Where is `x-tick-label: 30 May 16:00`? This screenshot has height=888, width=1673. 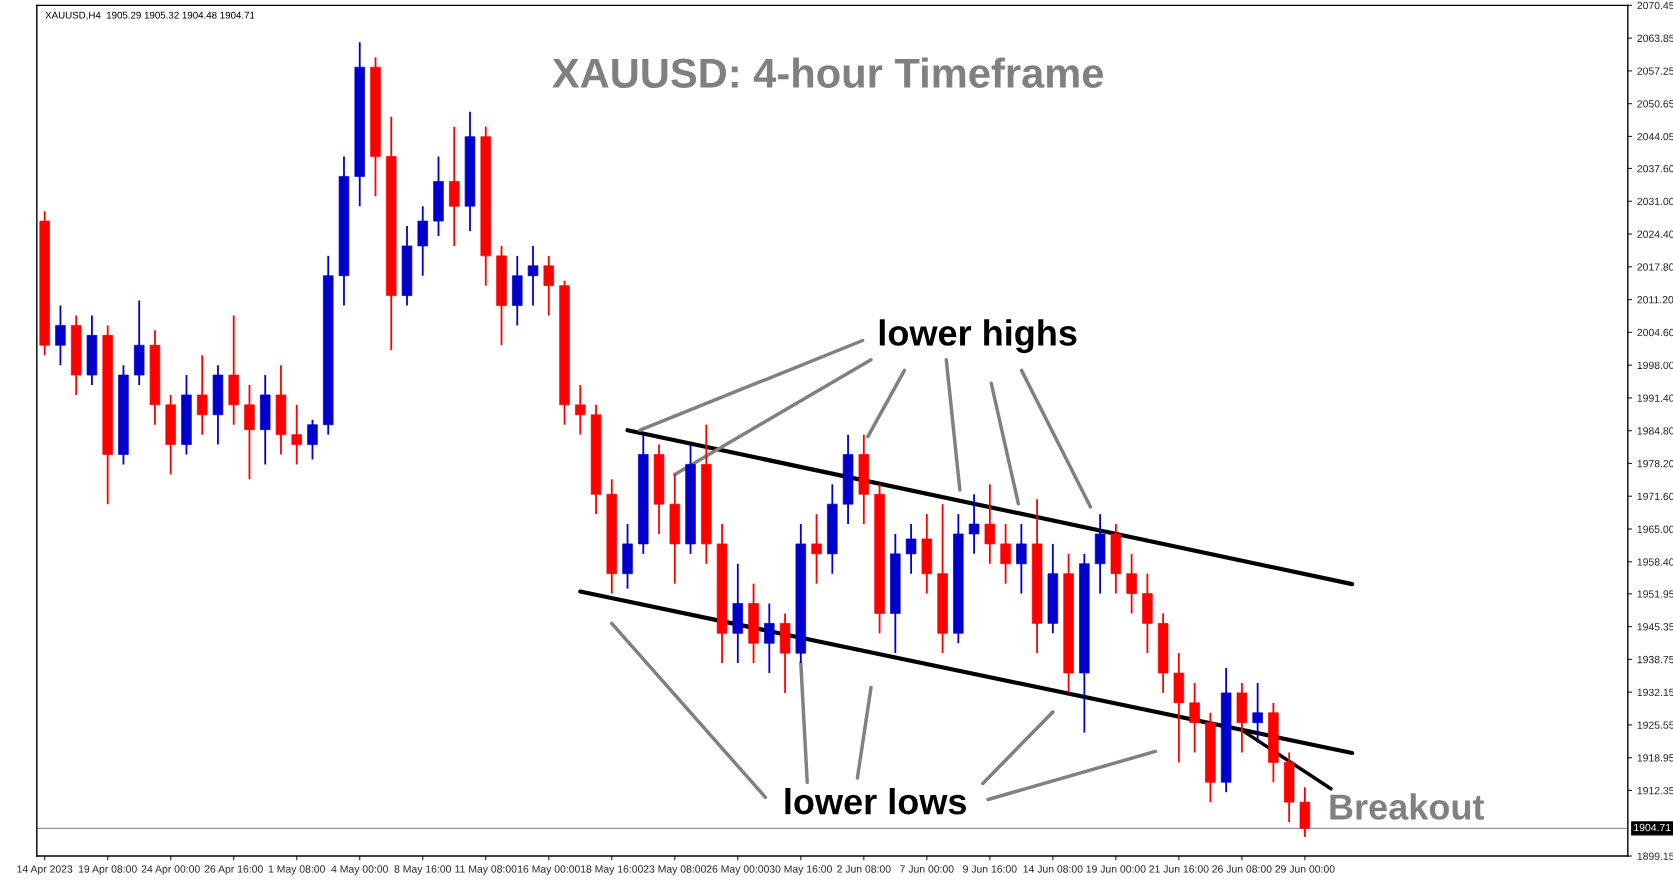 x-tick-label: 30 May 16:00 is located at coordinates (800, 870).